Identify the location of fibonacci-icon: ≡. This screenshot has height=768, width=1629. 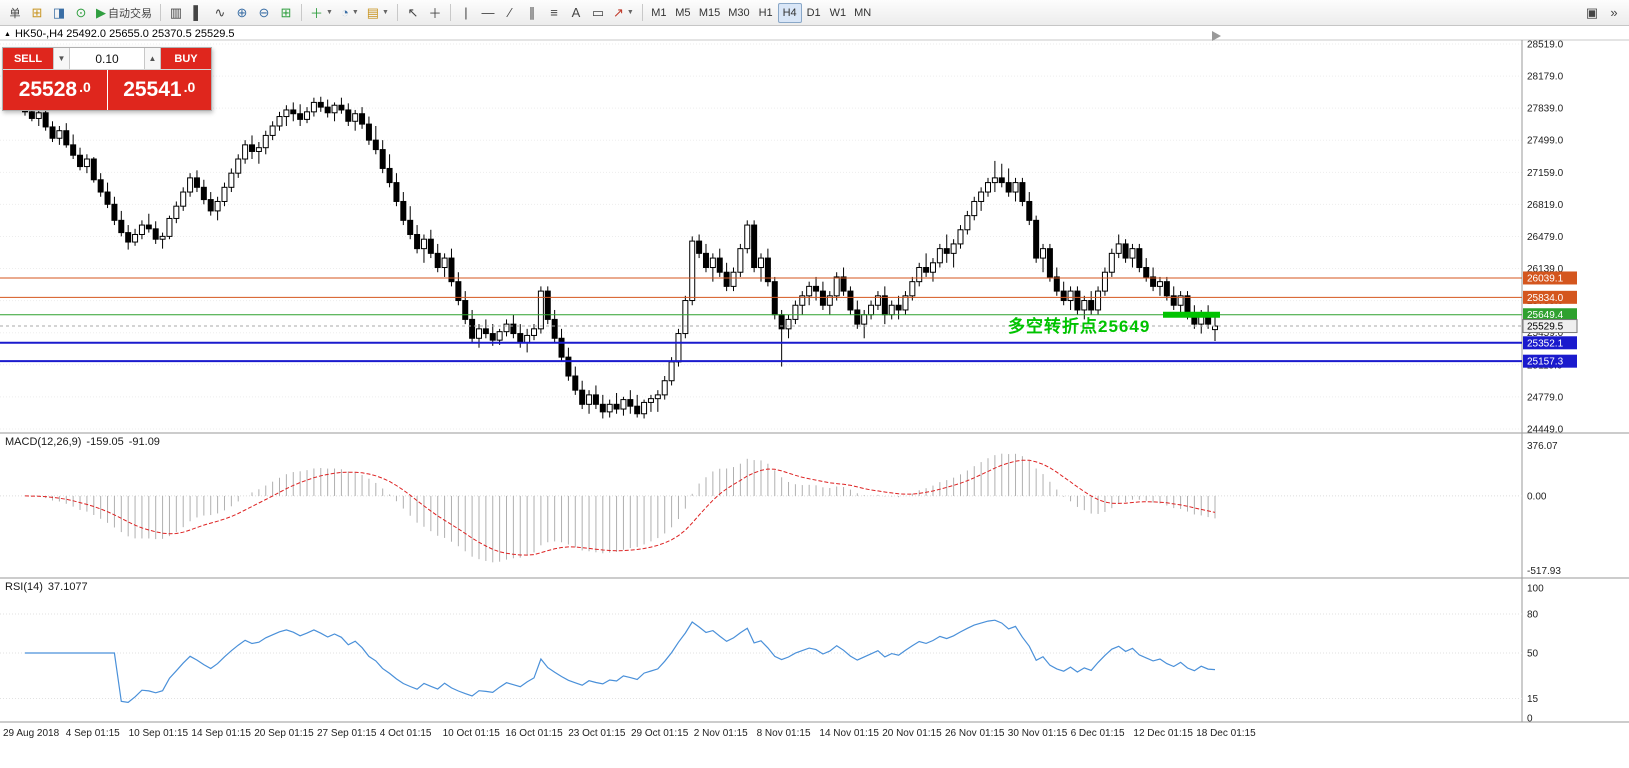
(554, 12).